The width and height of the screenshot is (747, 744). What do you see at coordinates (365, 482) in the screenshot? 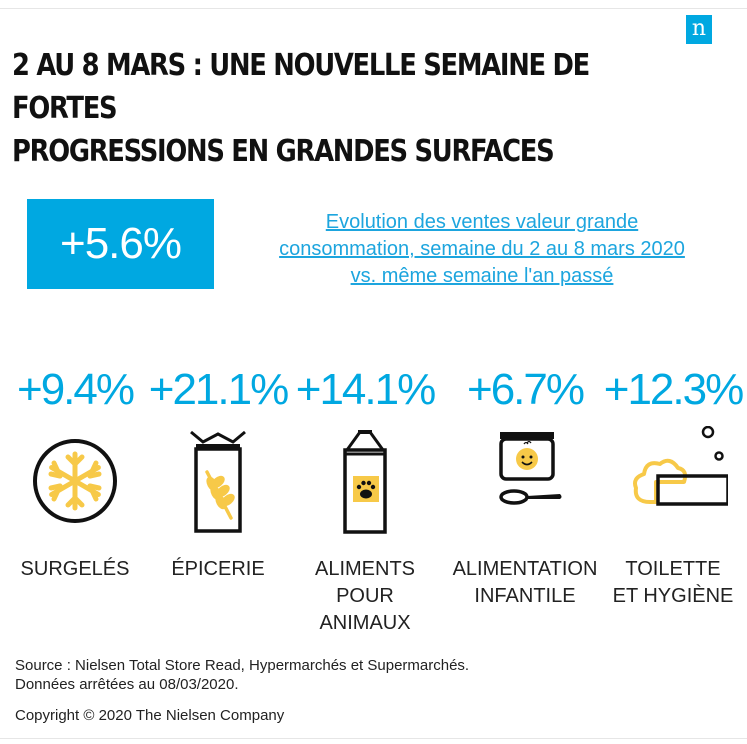
I see `pet-food-bag-icon` at bounding box center [365, 482].